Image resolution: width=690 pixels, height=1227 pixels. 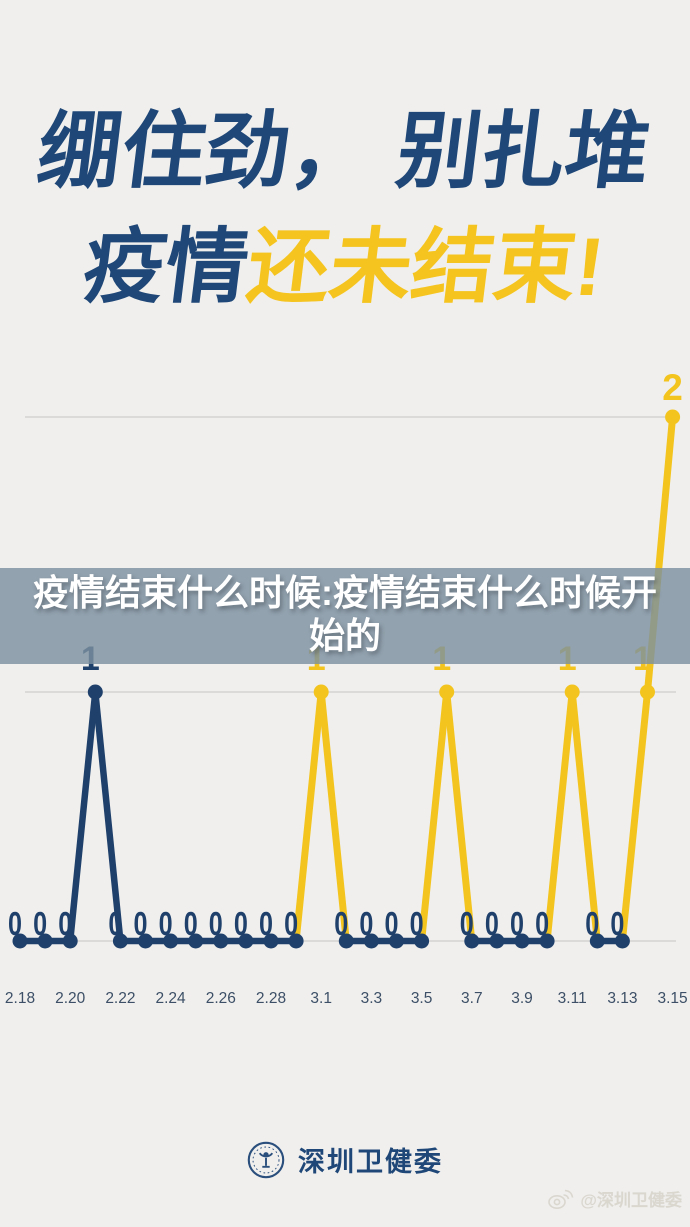 What do you see at coordinates (372, 998) in the screenshot?
I see `svg-text: 3.3` at bounding box center [372, 998].